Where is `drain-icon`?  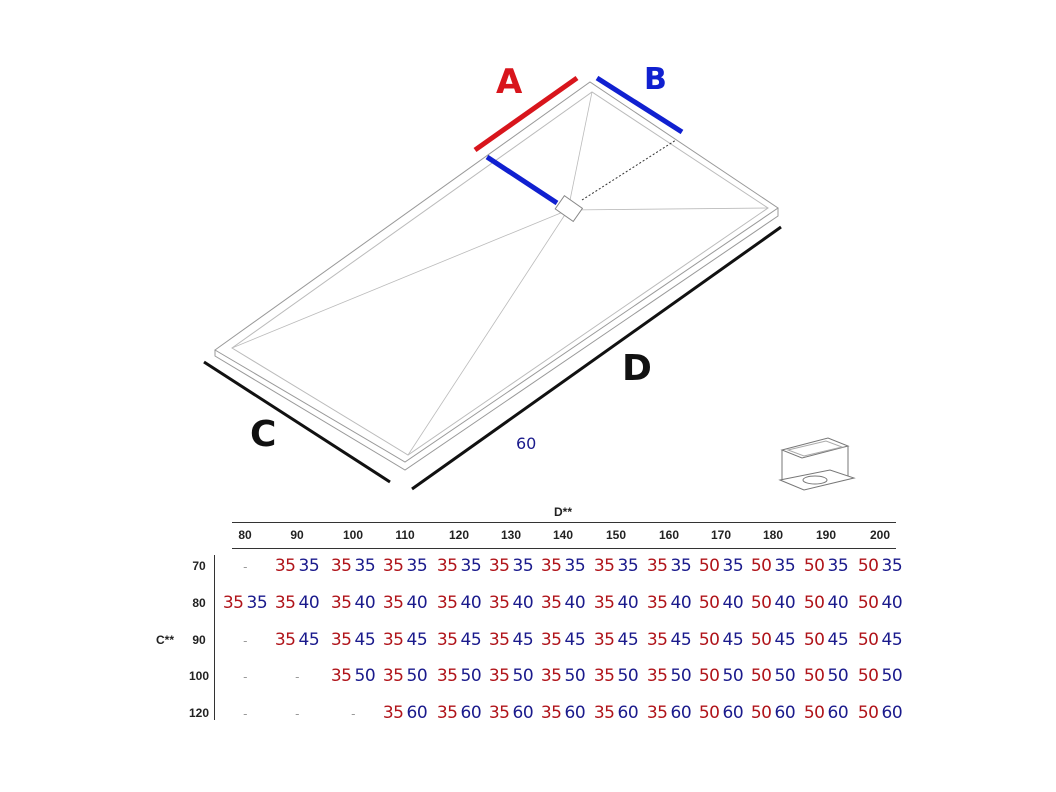 drain-icon is located at coordinates (569, 209).